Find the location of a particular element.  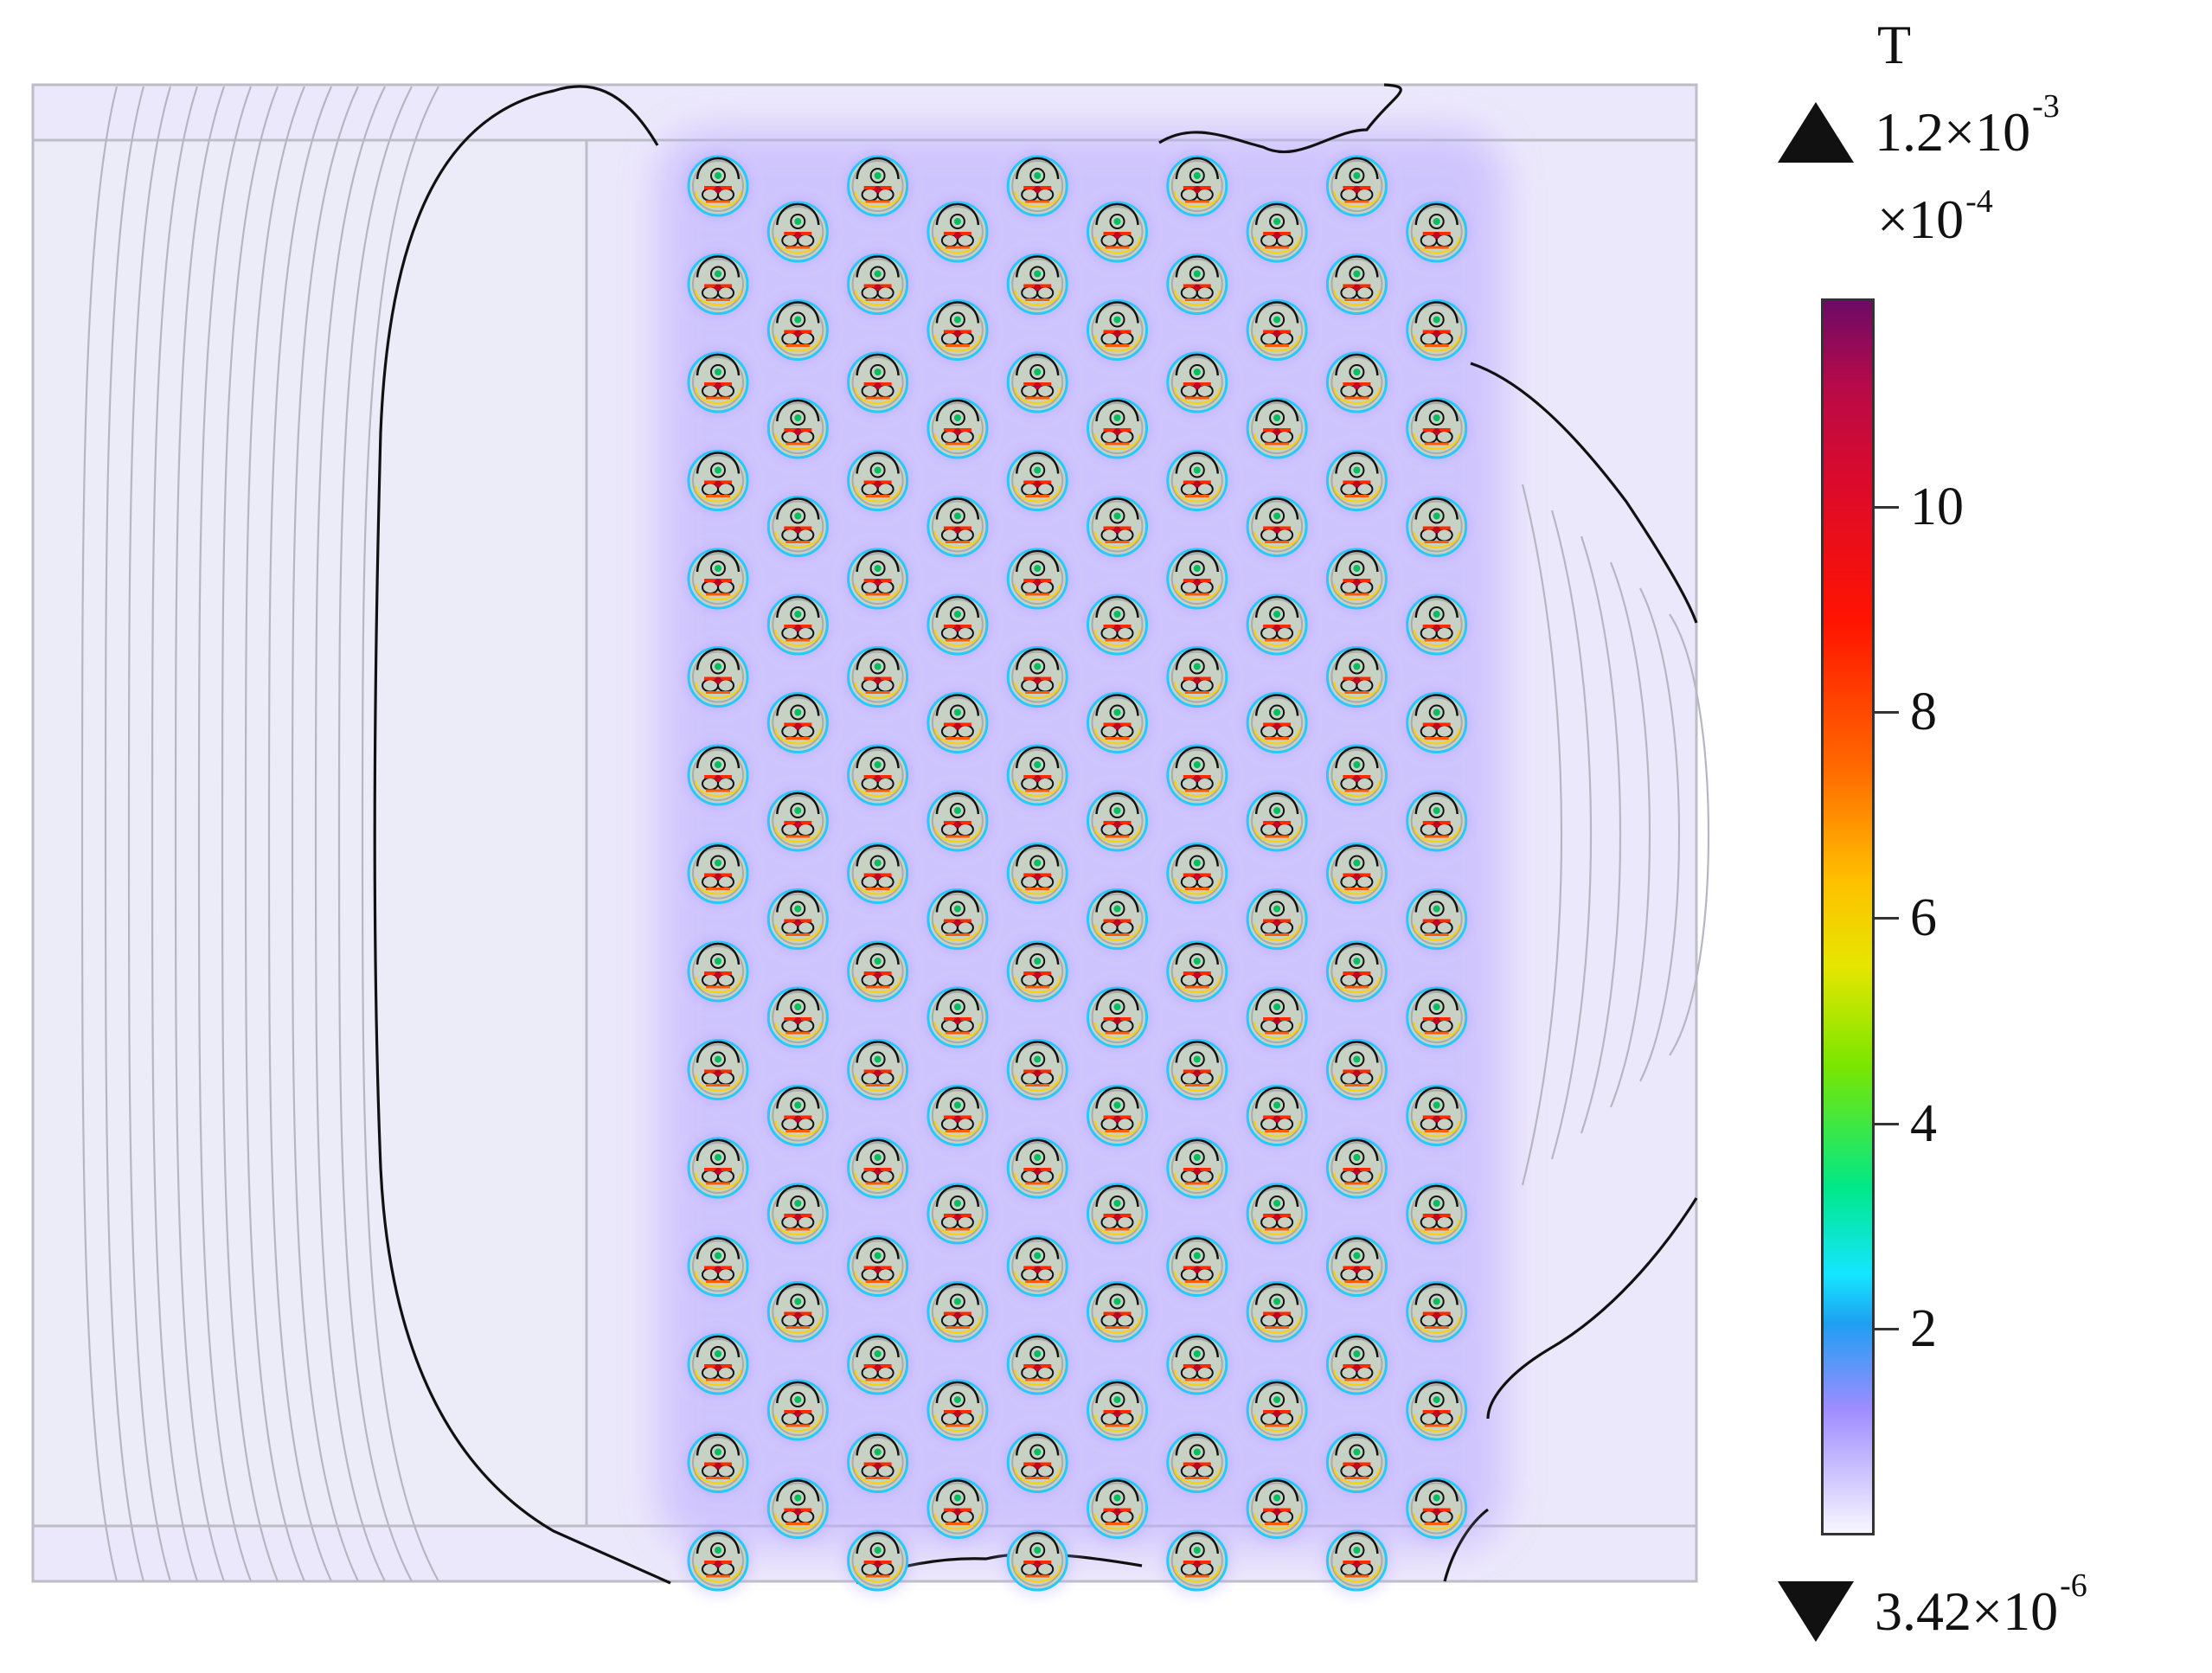

colorbar-tick-label: 8 is located at coordinates (1924, 712).